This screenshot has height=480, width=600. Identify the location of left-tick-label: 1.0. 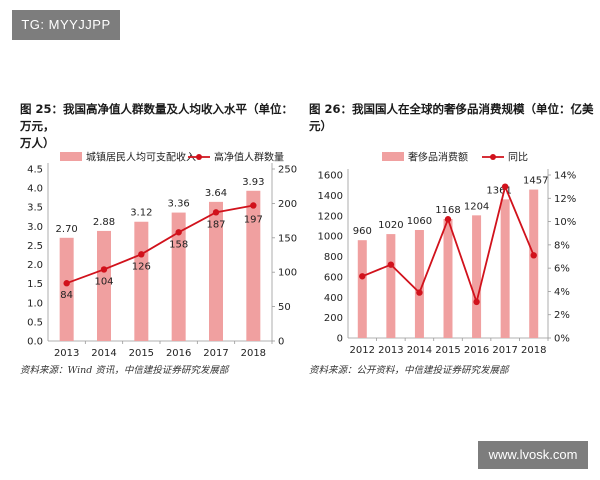
(35, 303).